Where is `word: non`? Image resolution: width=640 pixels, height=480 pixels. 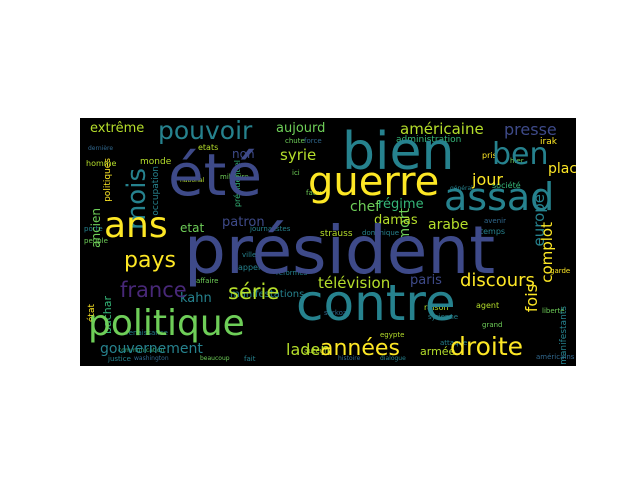 word: non is located at coordinates (243, 154).